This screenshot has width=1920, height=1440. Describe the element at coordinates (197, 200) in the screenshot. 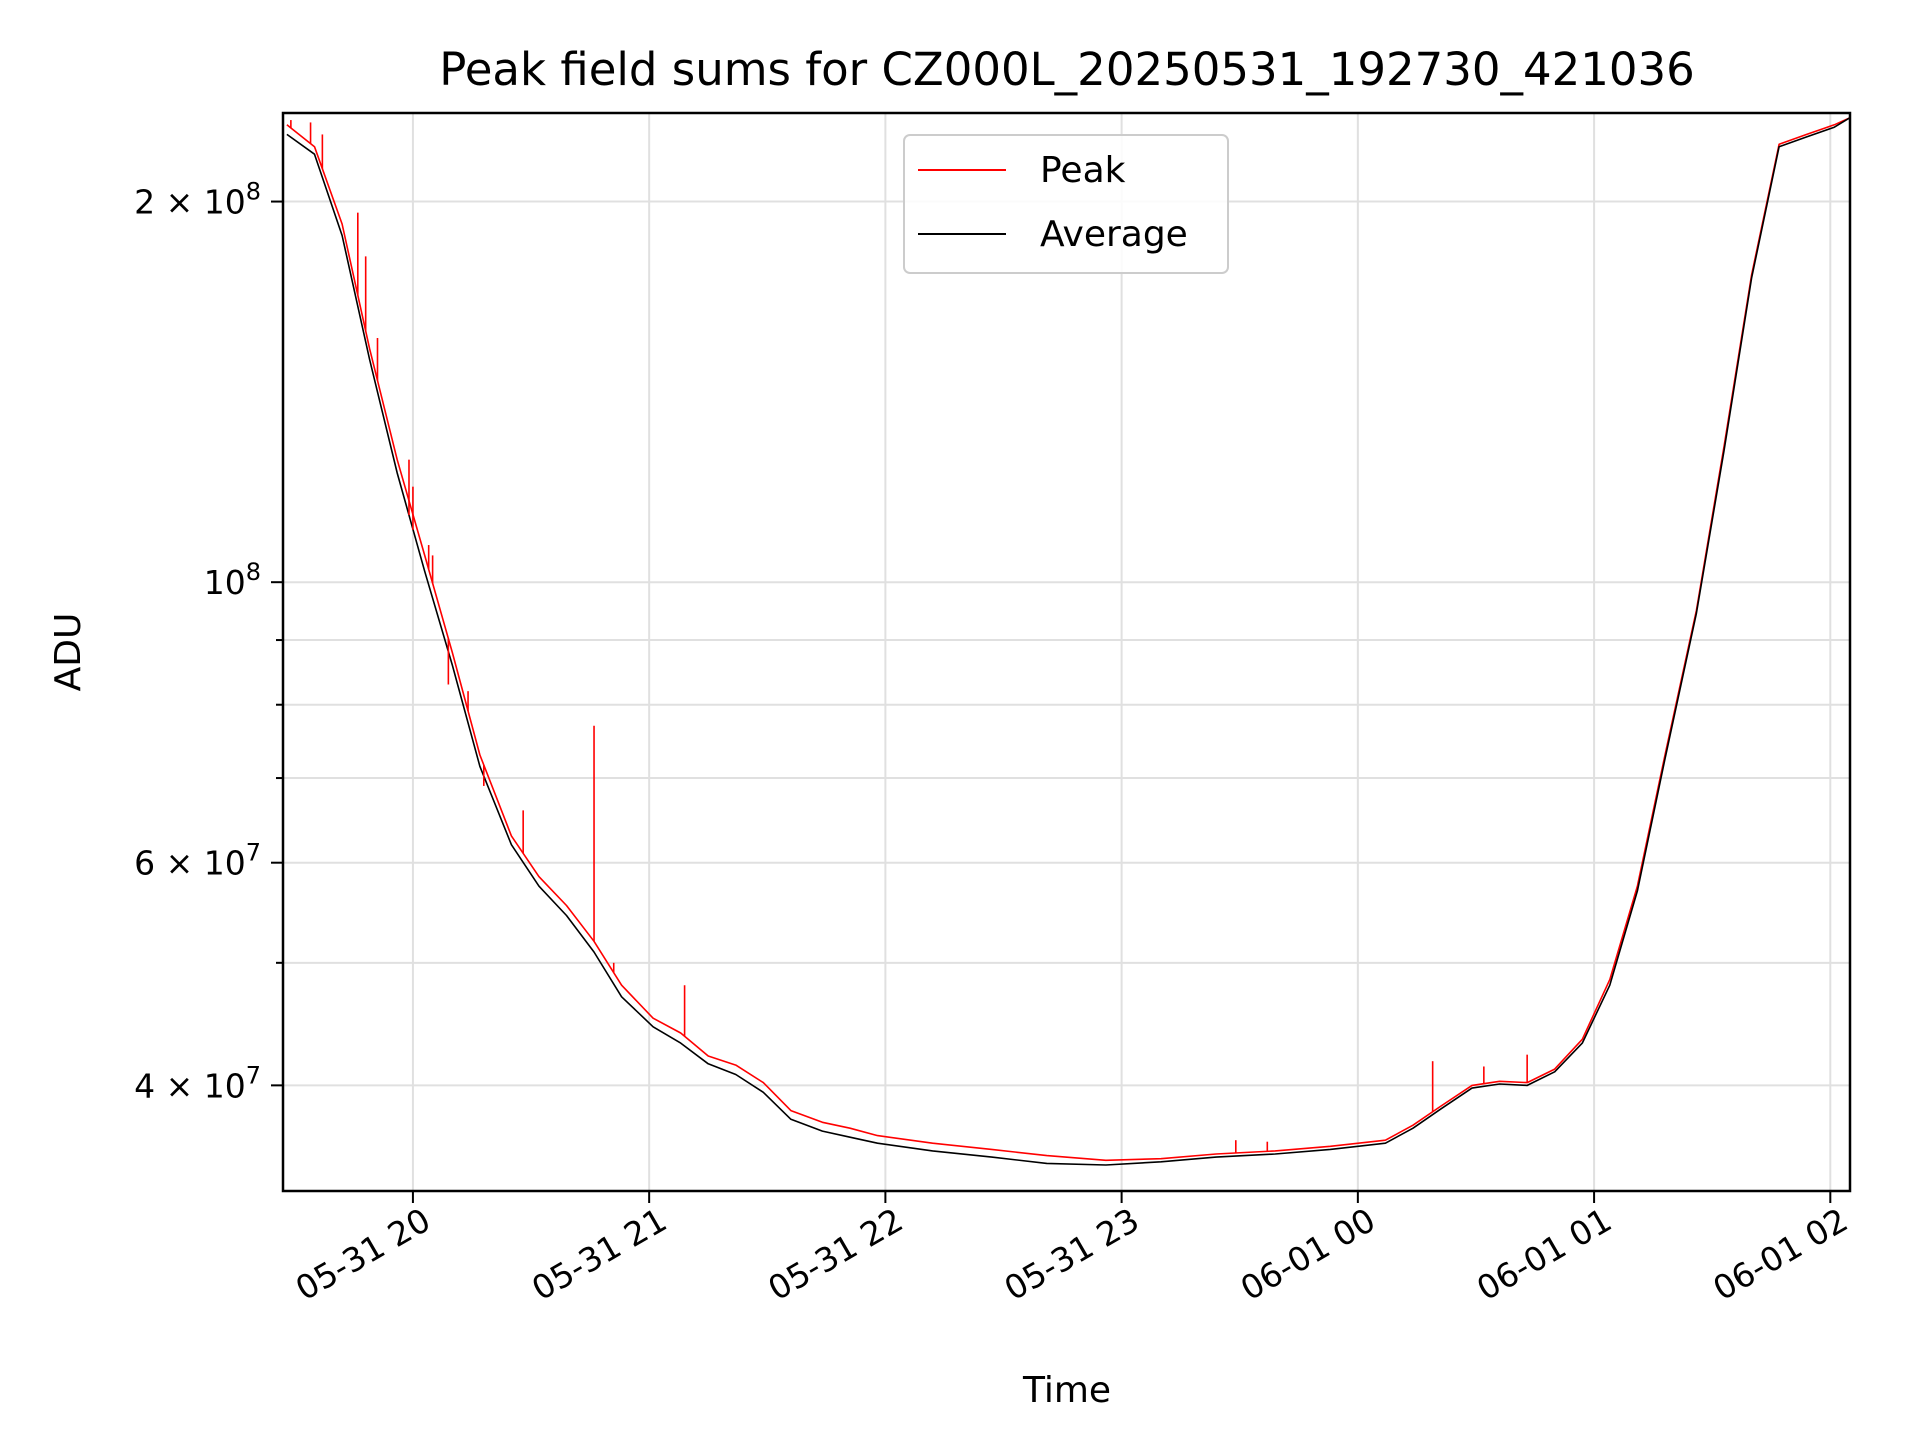

I see `y-tick-label: 2 × 108` at that location.